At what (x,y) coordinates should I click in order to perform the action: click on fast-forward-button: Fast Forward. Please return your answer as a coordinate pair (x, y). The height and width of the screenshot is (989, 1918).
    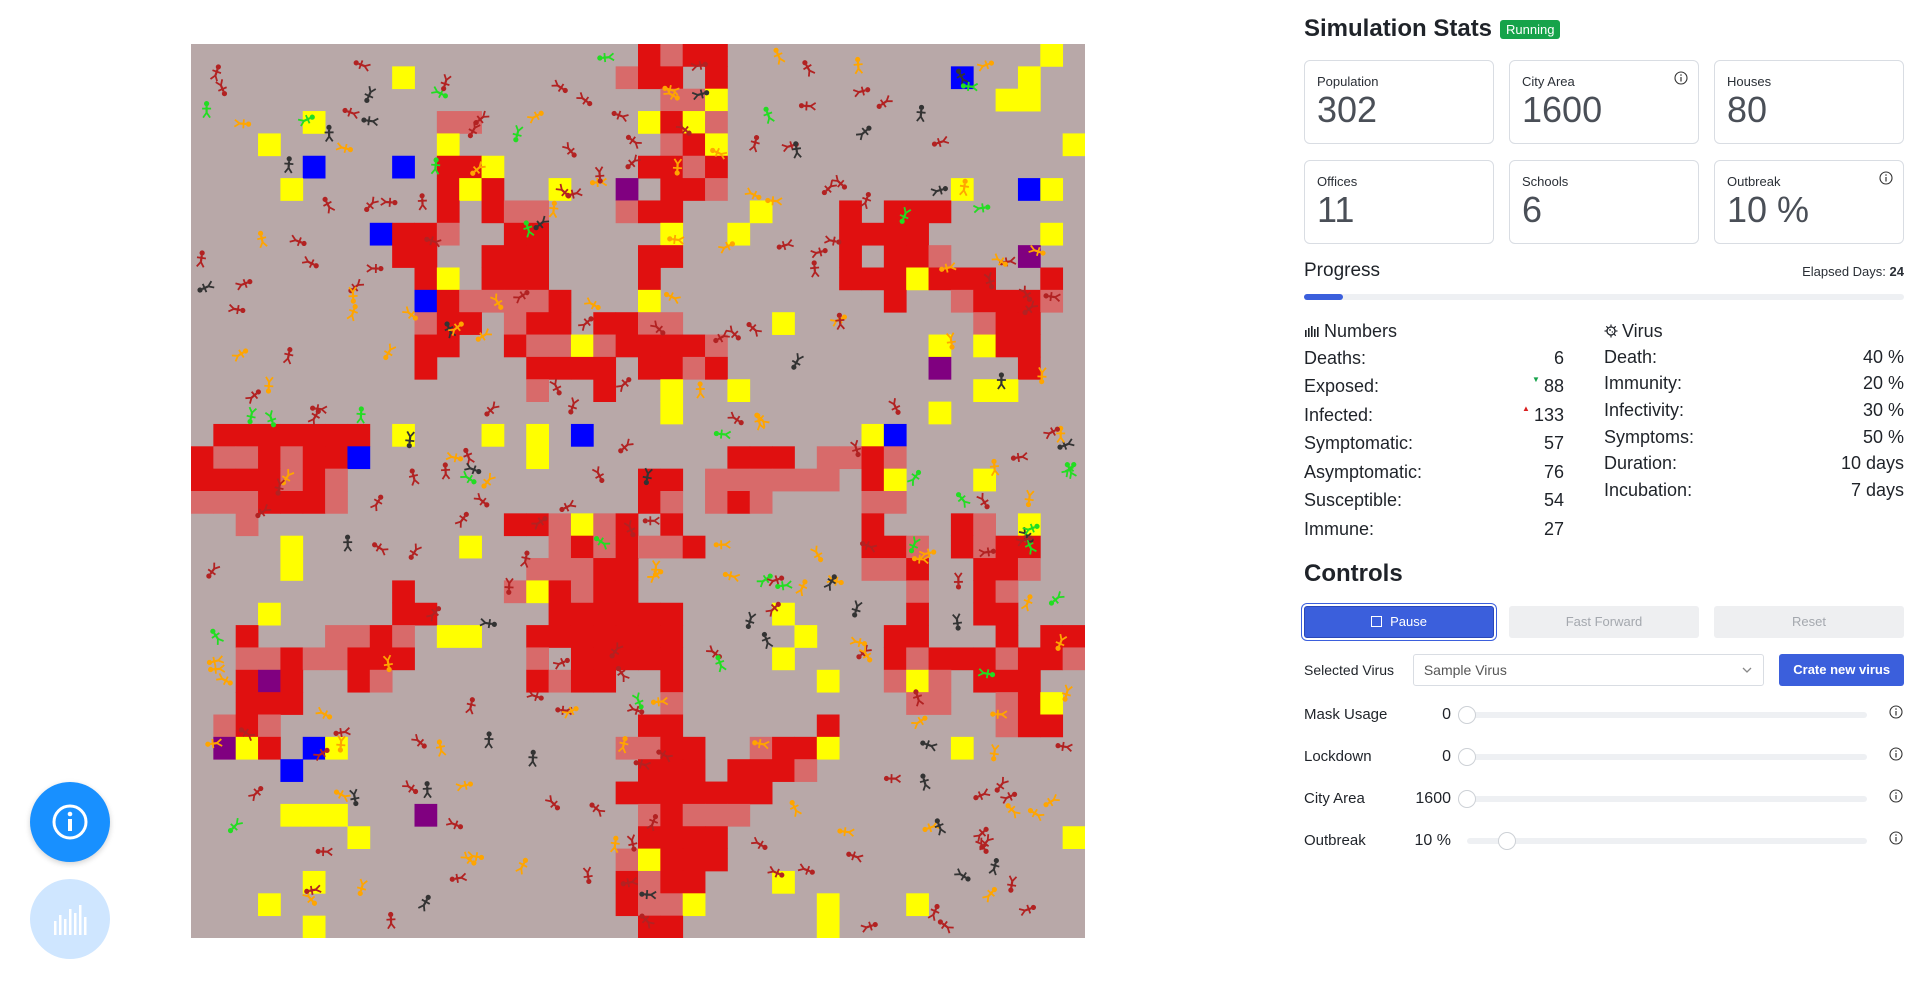
    Looking at the image, I should click on (1604, 621).